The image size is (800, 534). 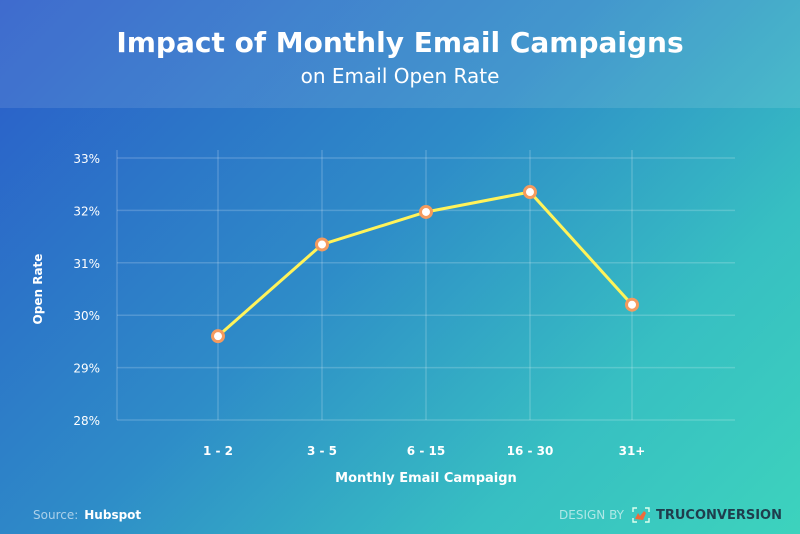 What do you see at coordinates (322, 451) in the screenshot?
I see `x-tick-label: 3 - 5` at bounding box center [322, 451].